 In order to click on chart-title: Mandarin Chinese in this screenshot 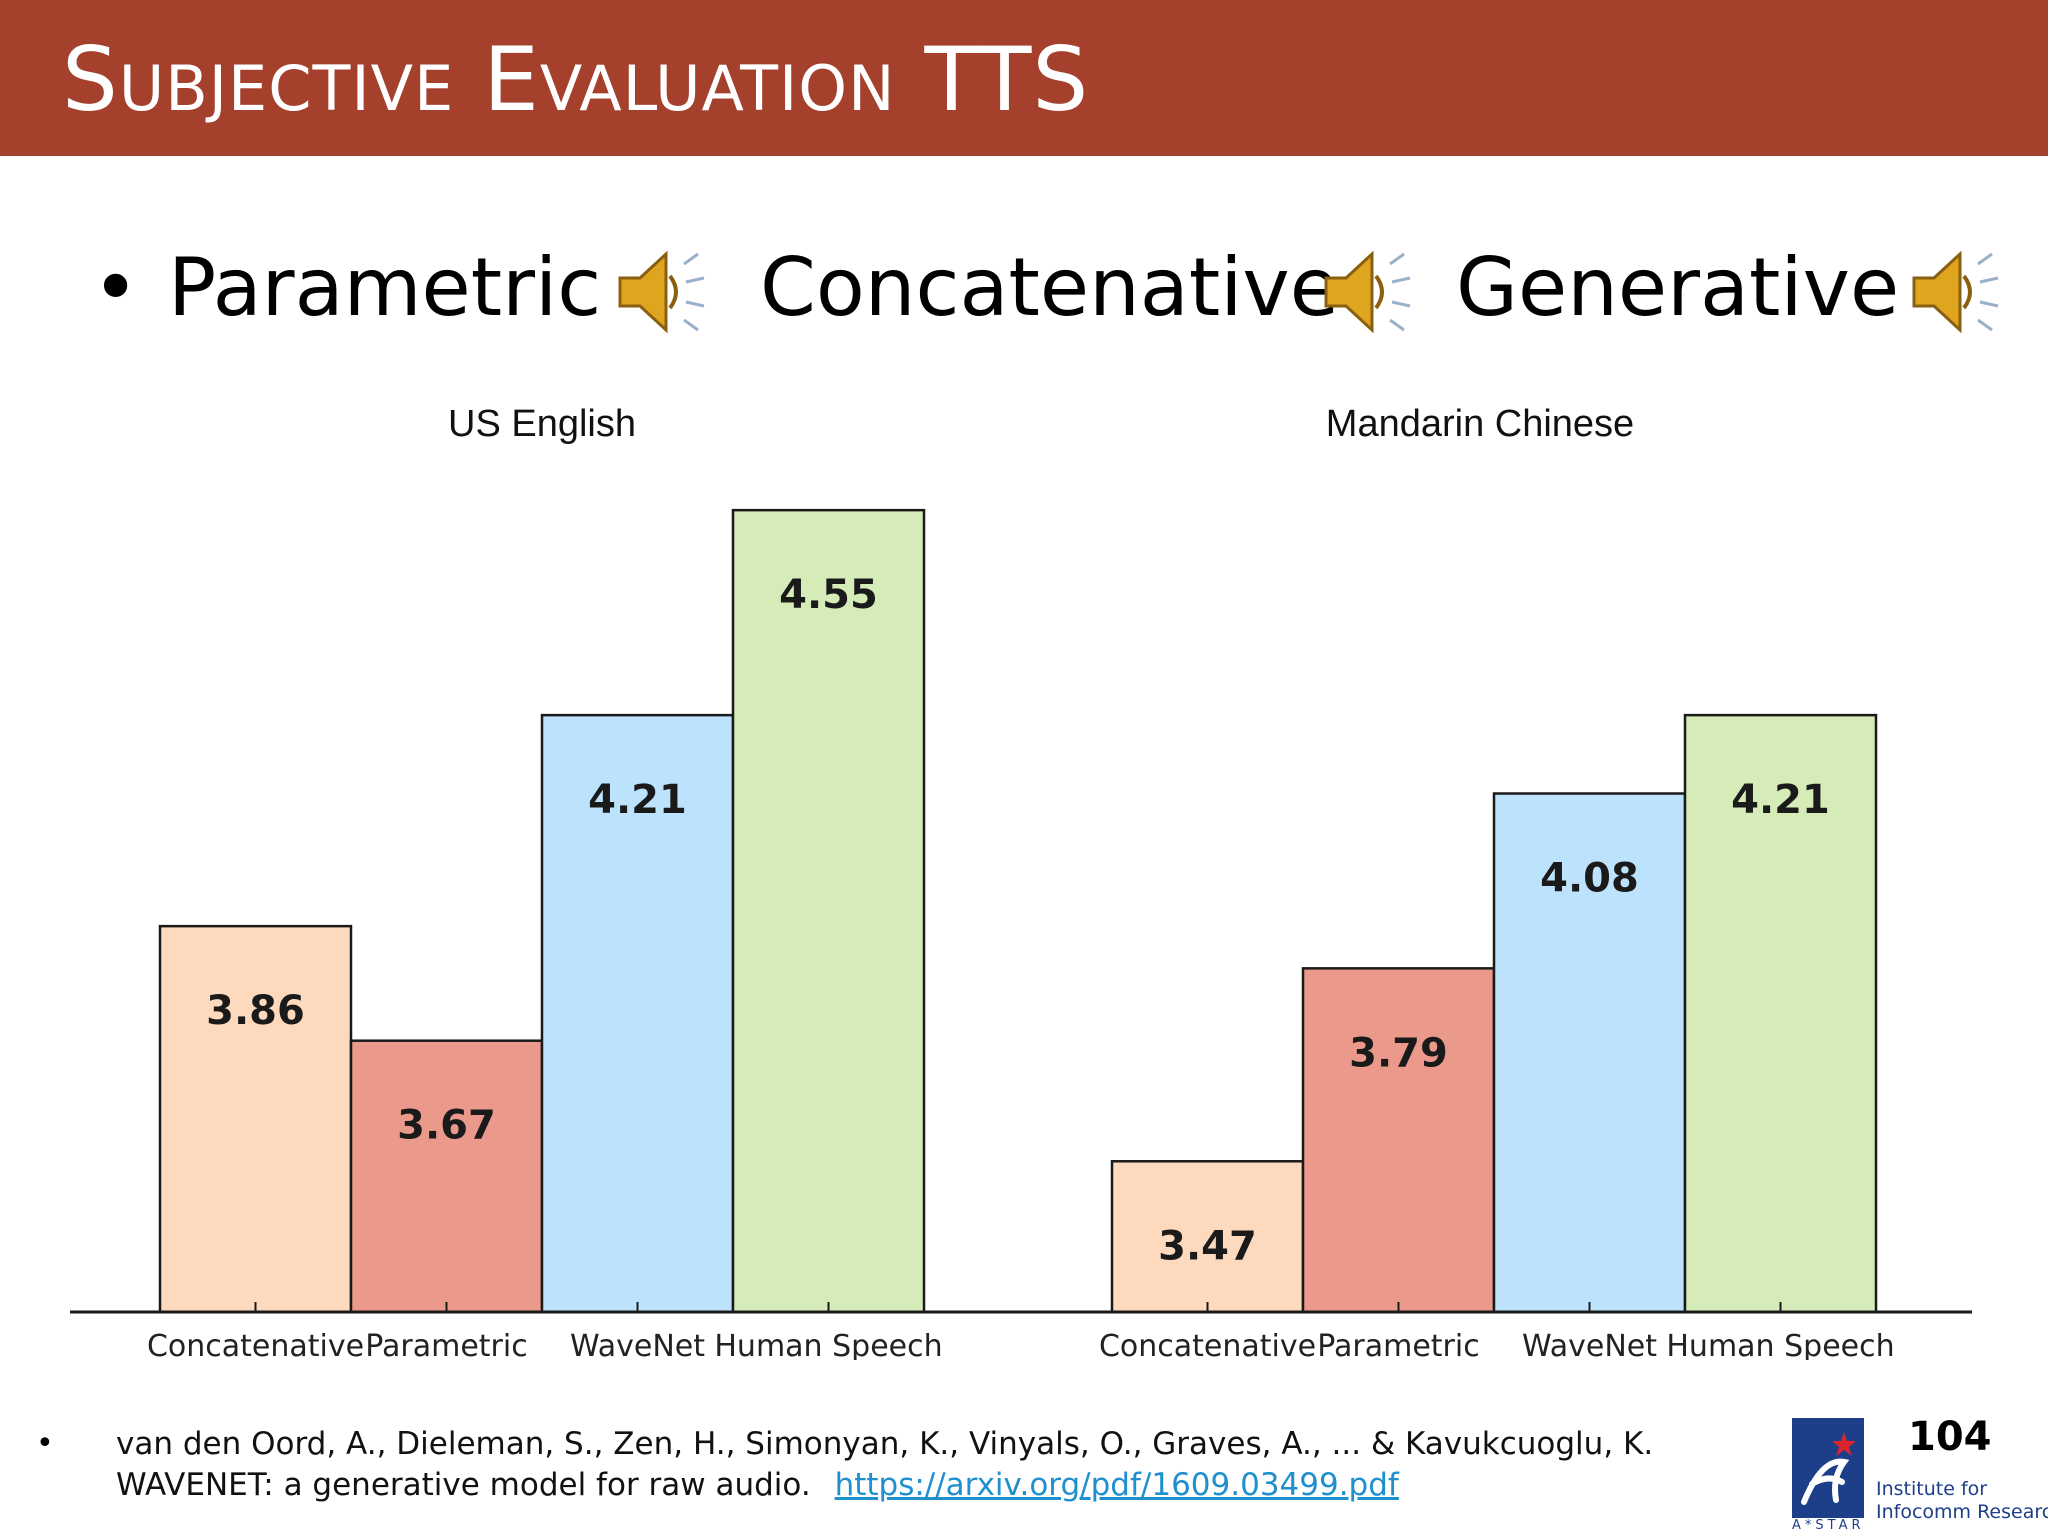, I will do `click(1480, 424)`.